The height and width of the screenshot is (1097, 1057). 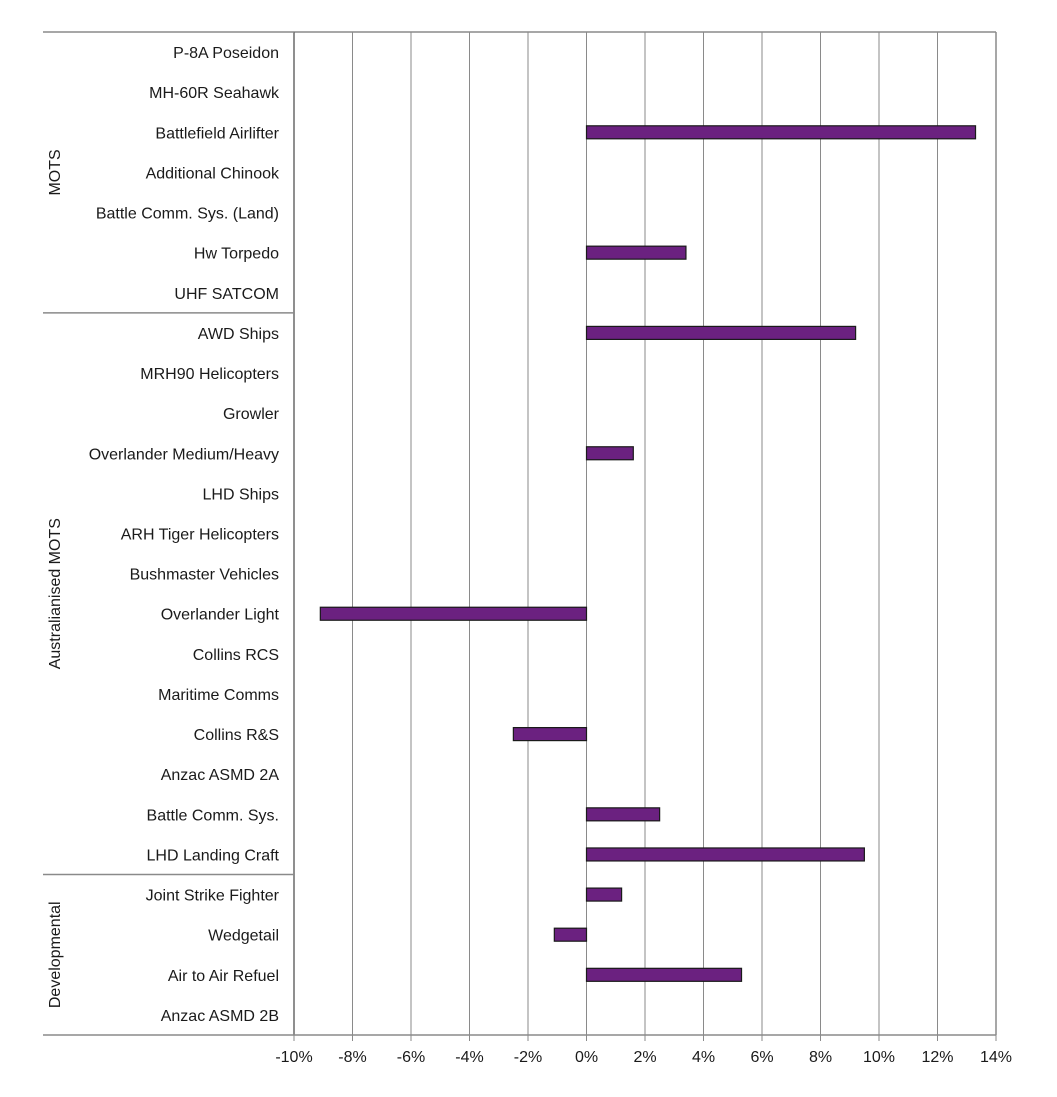 I want to click on category-label: UHF SATCOM, so click(x=226, y=294).